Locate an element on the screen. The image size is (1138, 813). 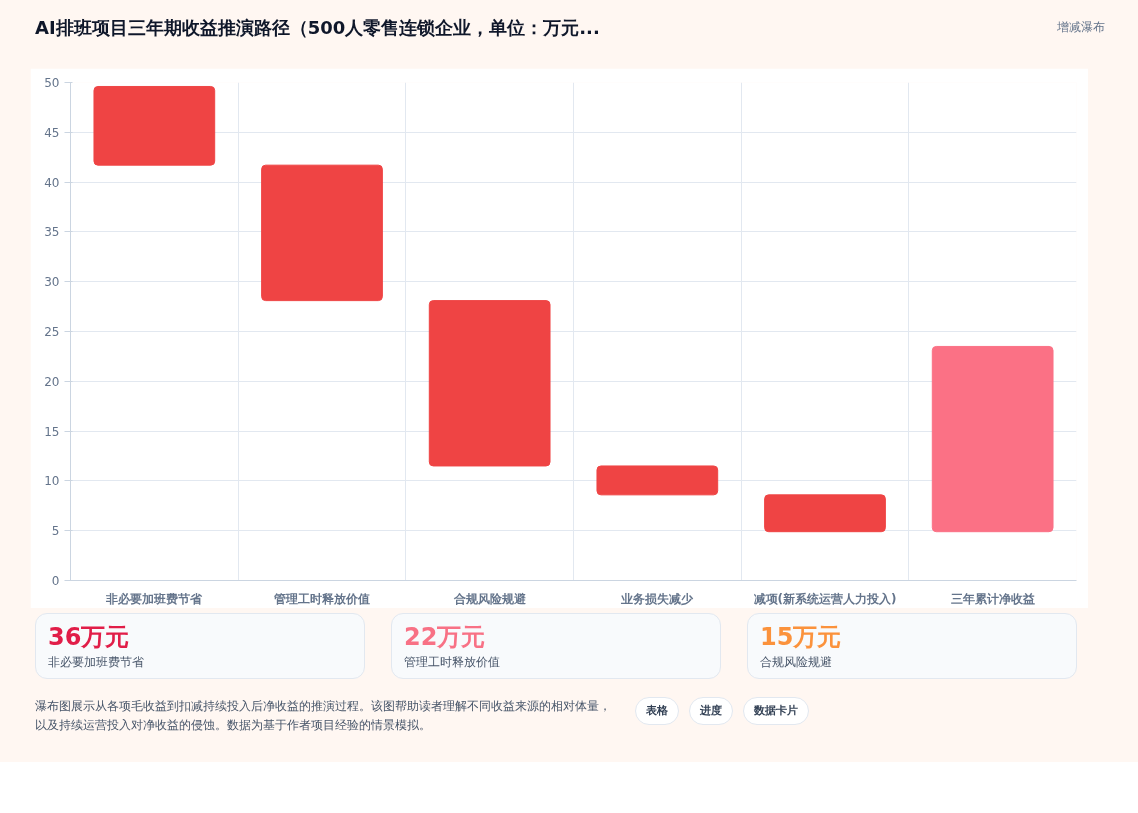
x-tick-label: 三年累计净收益 is located at coordinates (992, 598).